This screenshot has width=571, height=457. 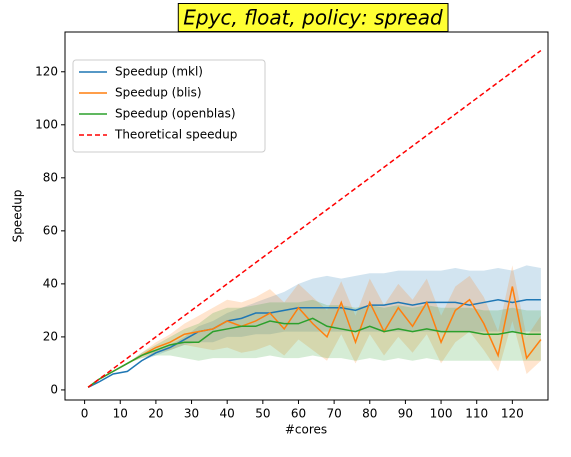 I want to click on y-tick-label: 60, so click(x=50, y=230).